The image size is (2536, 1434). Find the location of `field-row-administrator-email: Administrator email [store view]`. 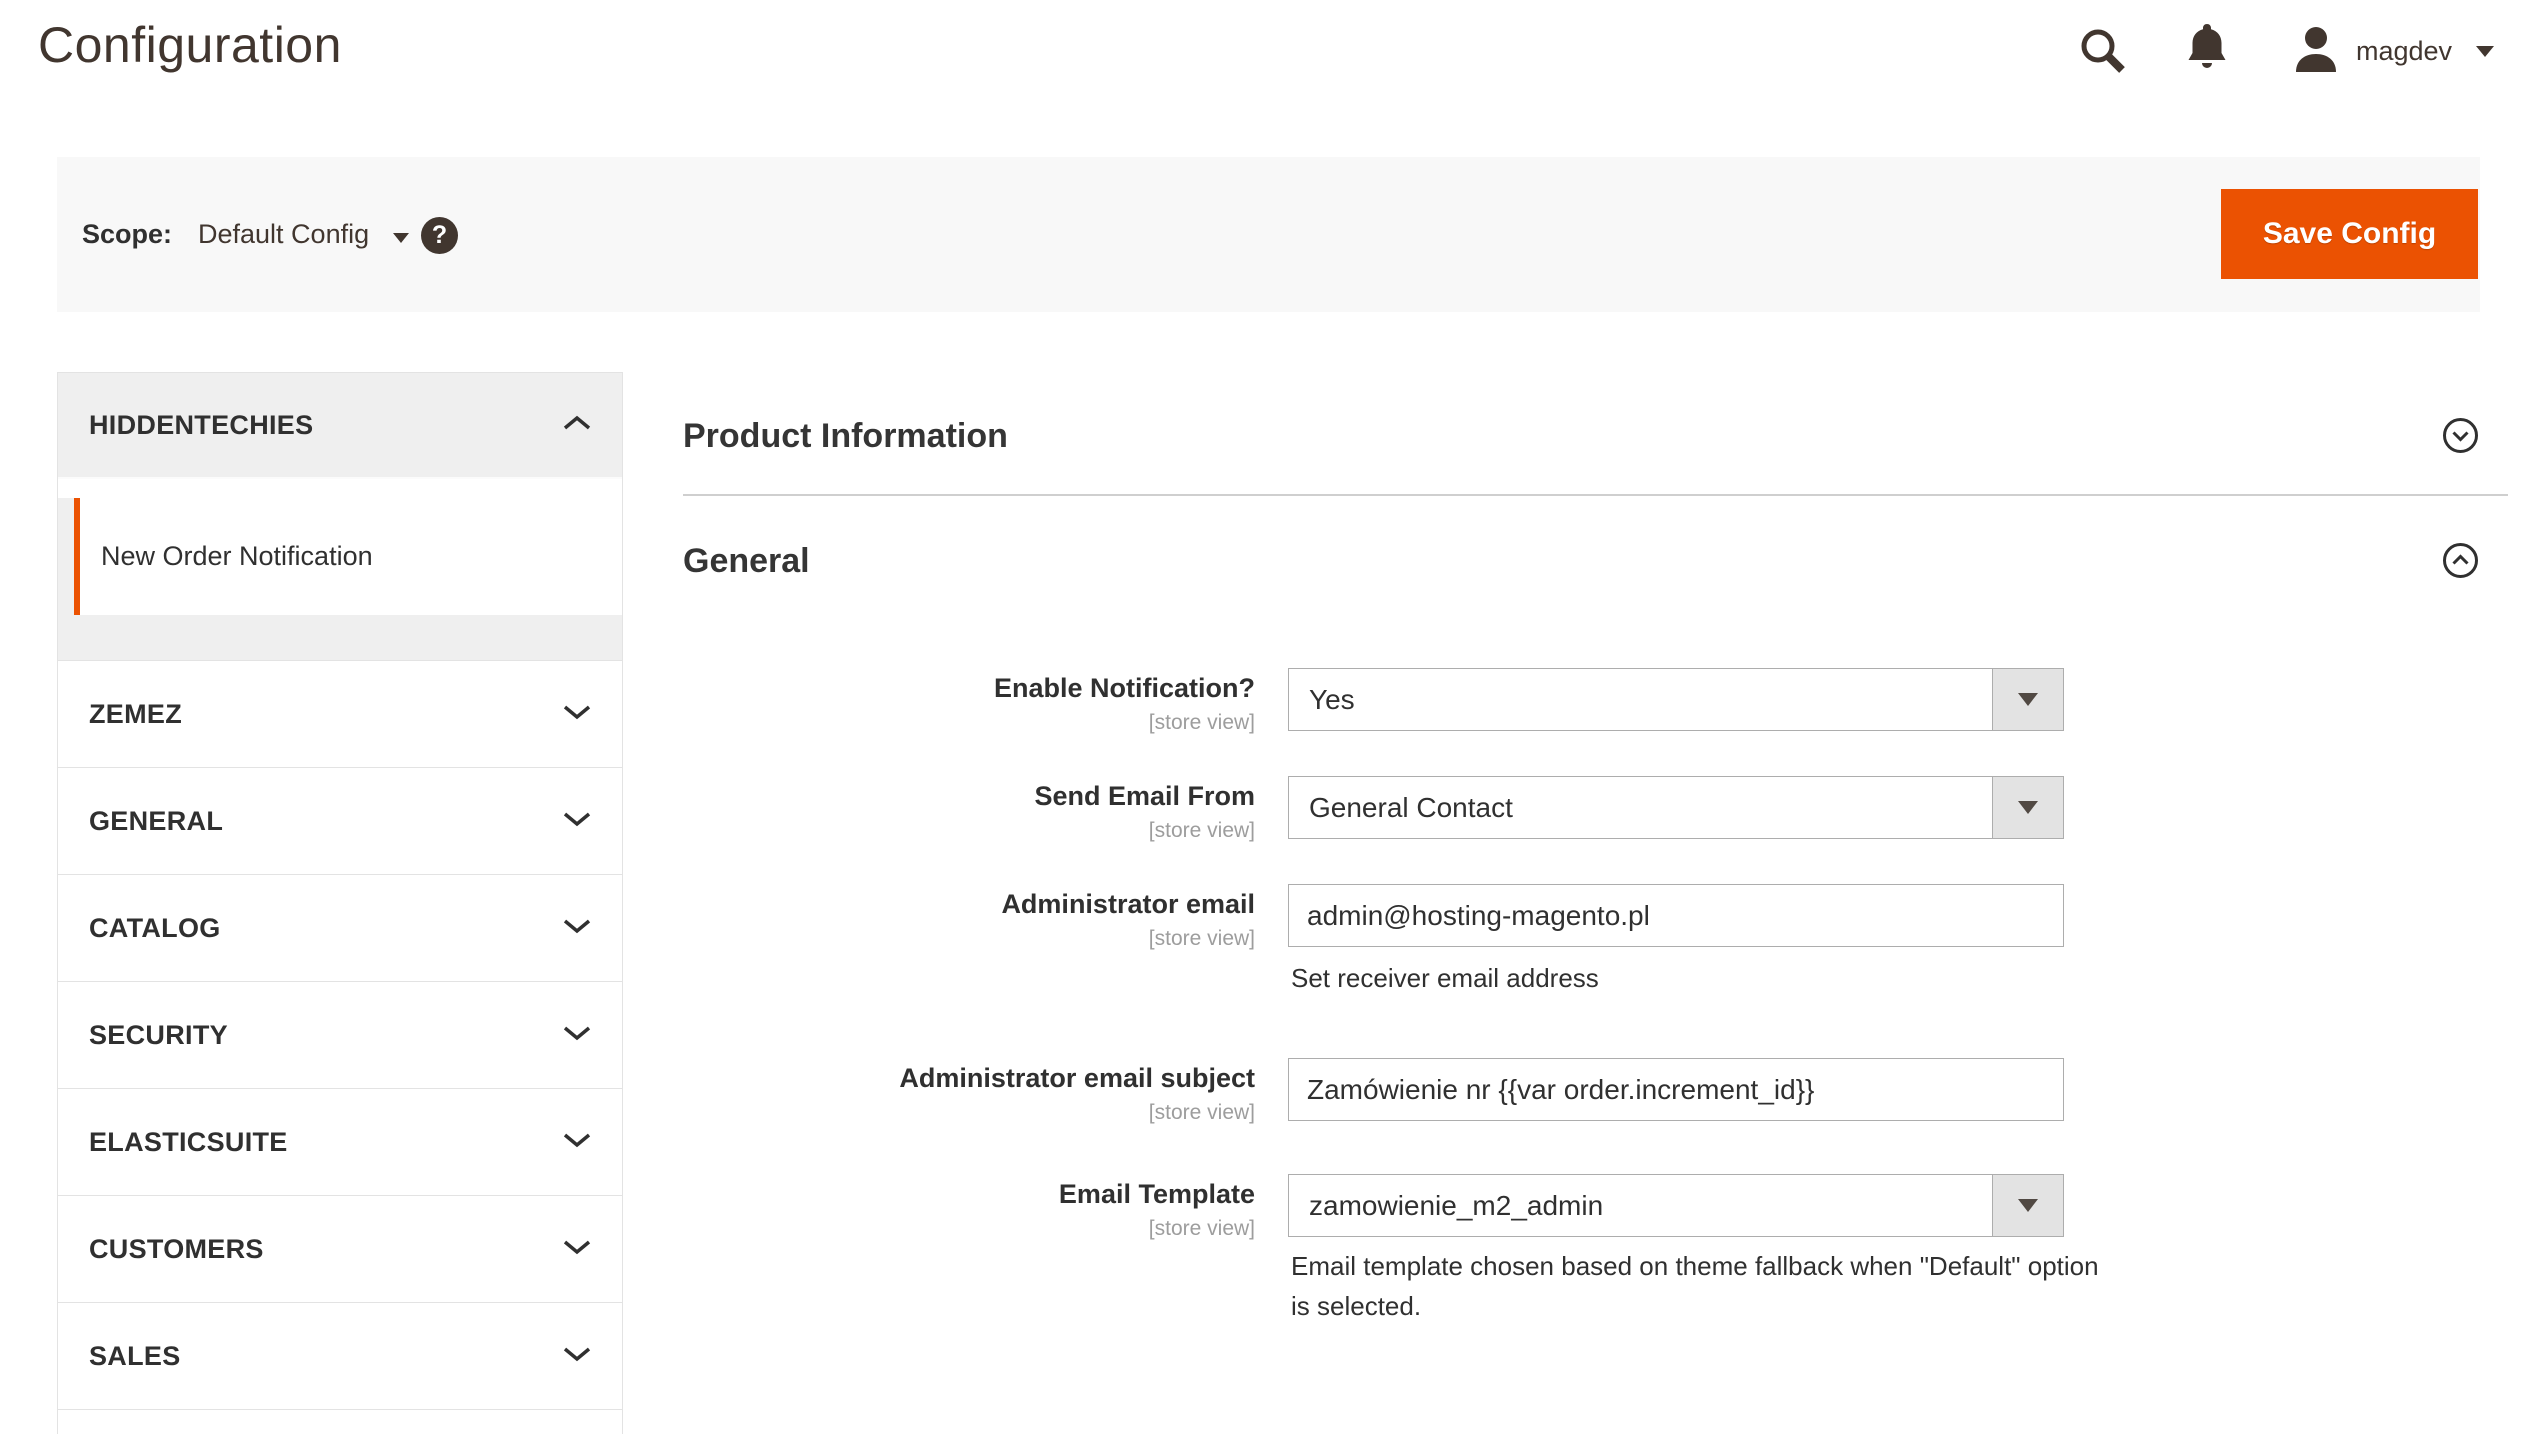

field-row-administrator-email: Administrator email [store view] is located at coordinates (1373, 917).